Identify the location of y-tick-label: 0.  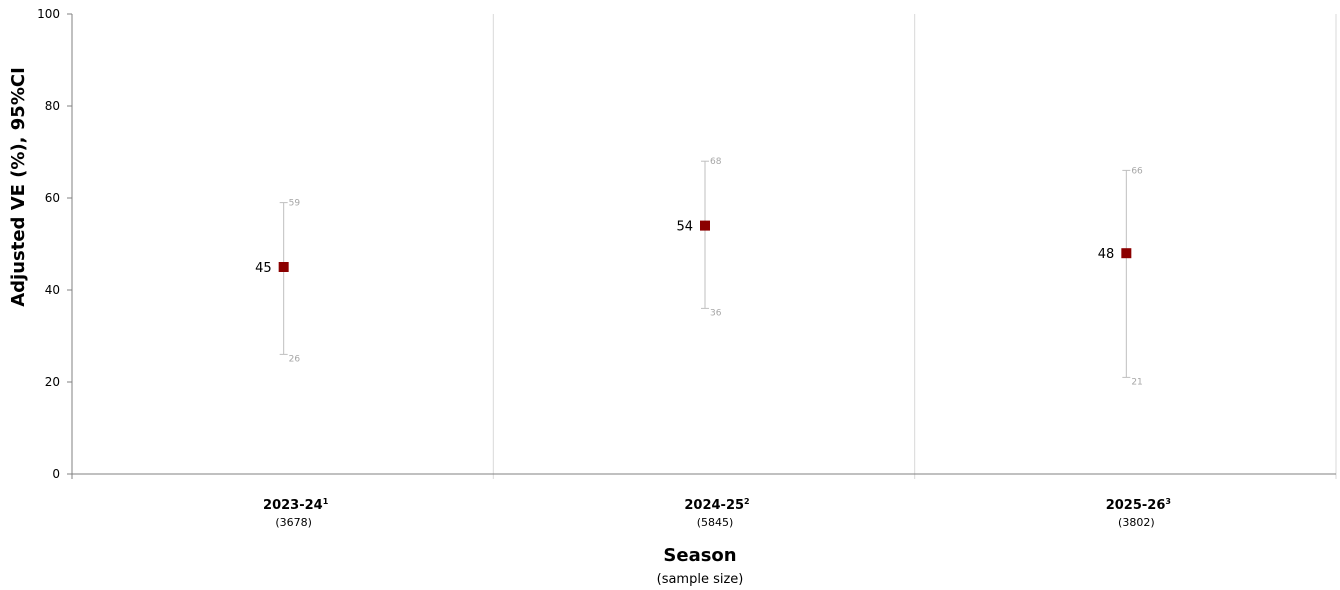
(56, 474).